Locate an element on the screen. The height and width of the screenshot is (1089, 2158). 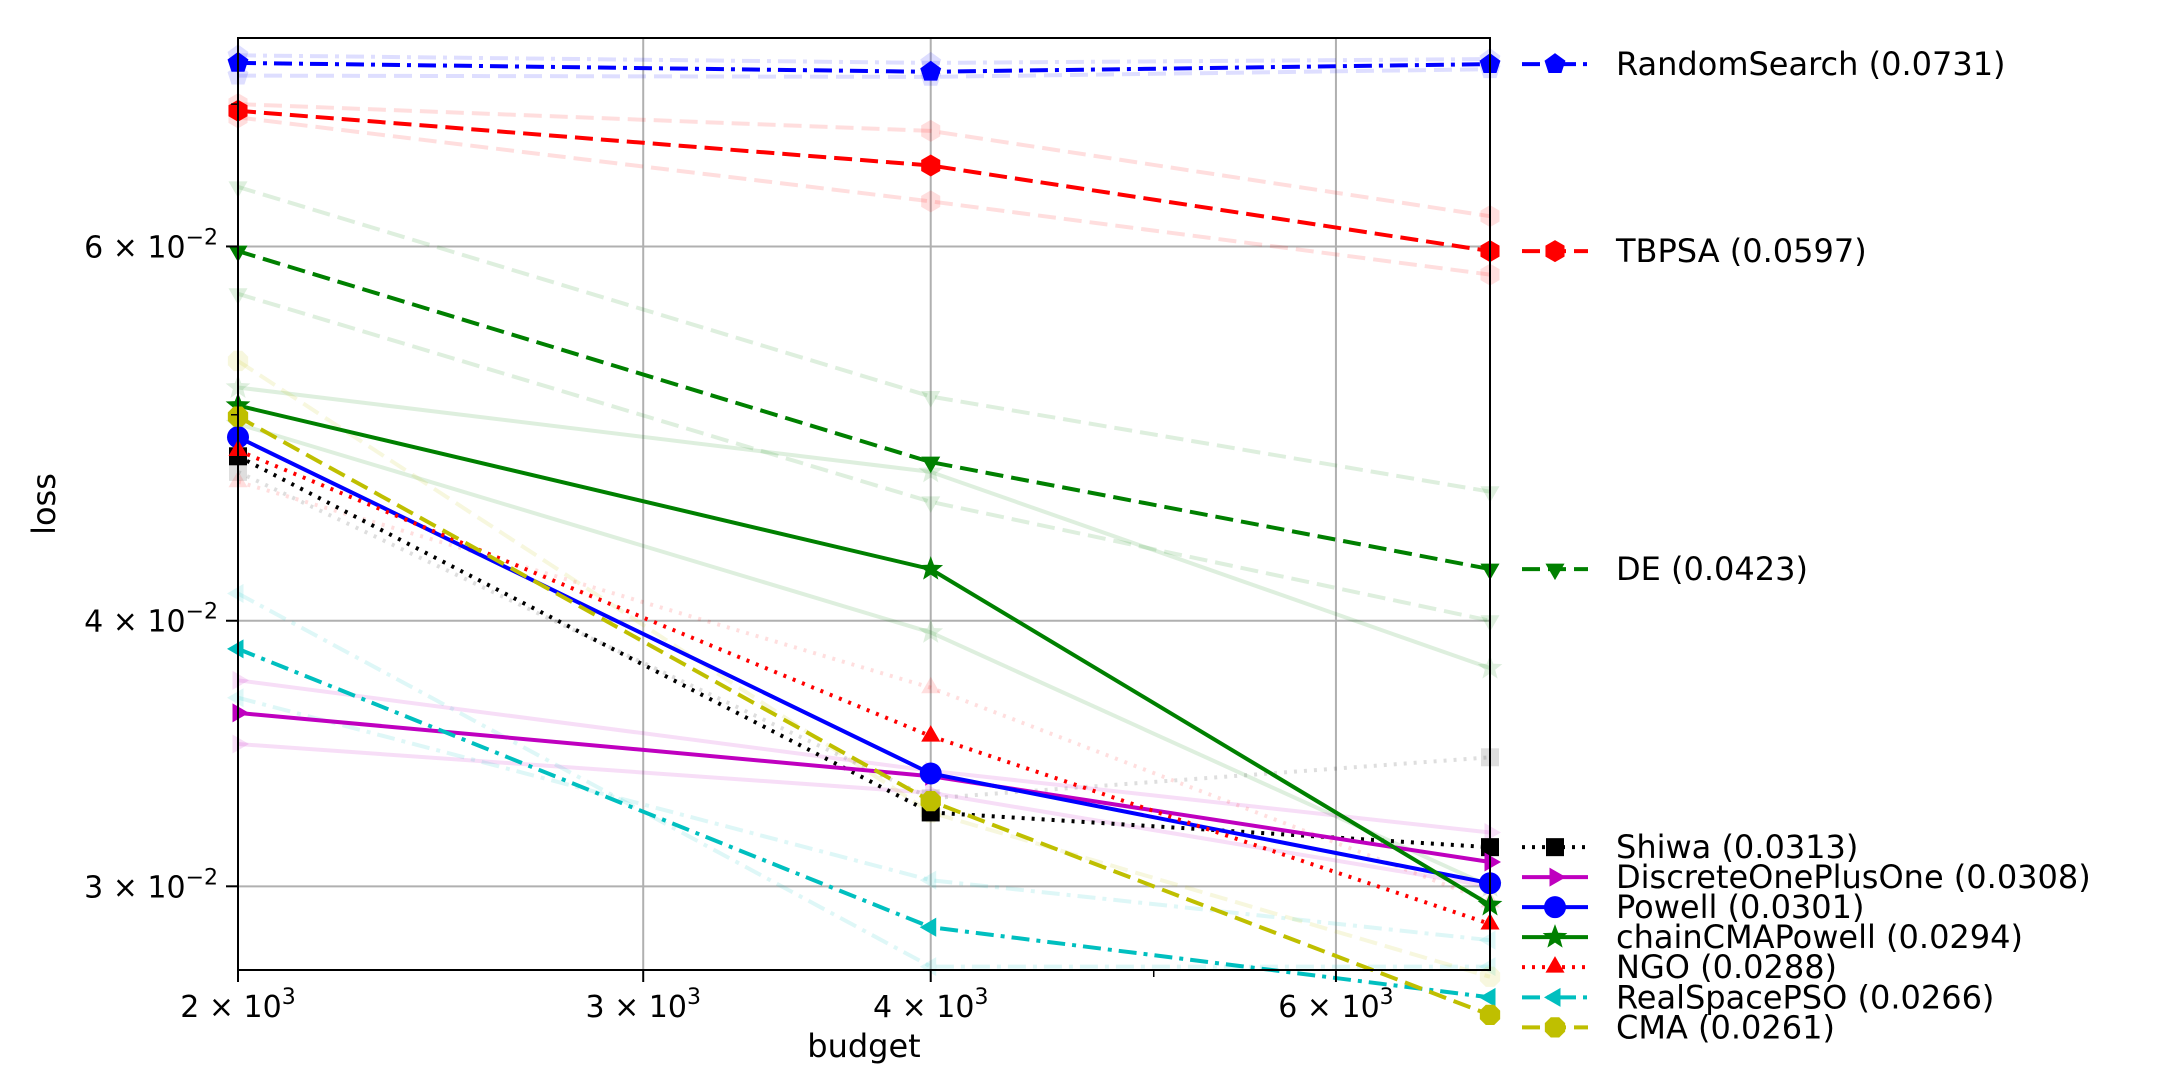
legend-entry: DE (0.0423) is located at coordinates (1665, 569).